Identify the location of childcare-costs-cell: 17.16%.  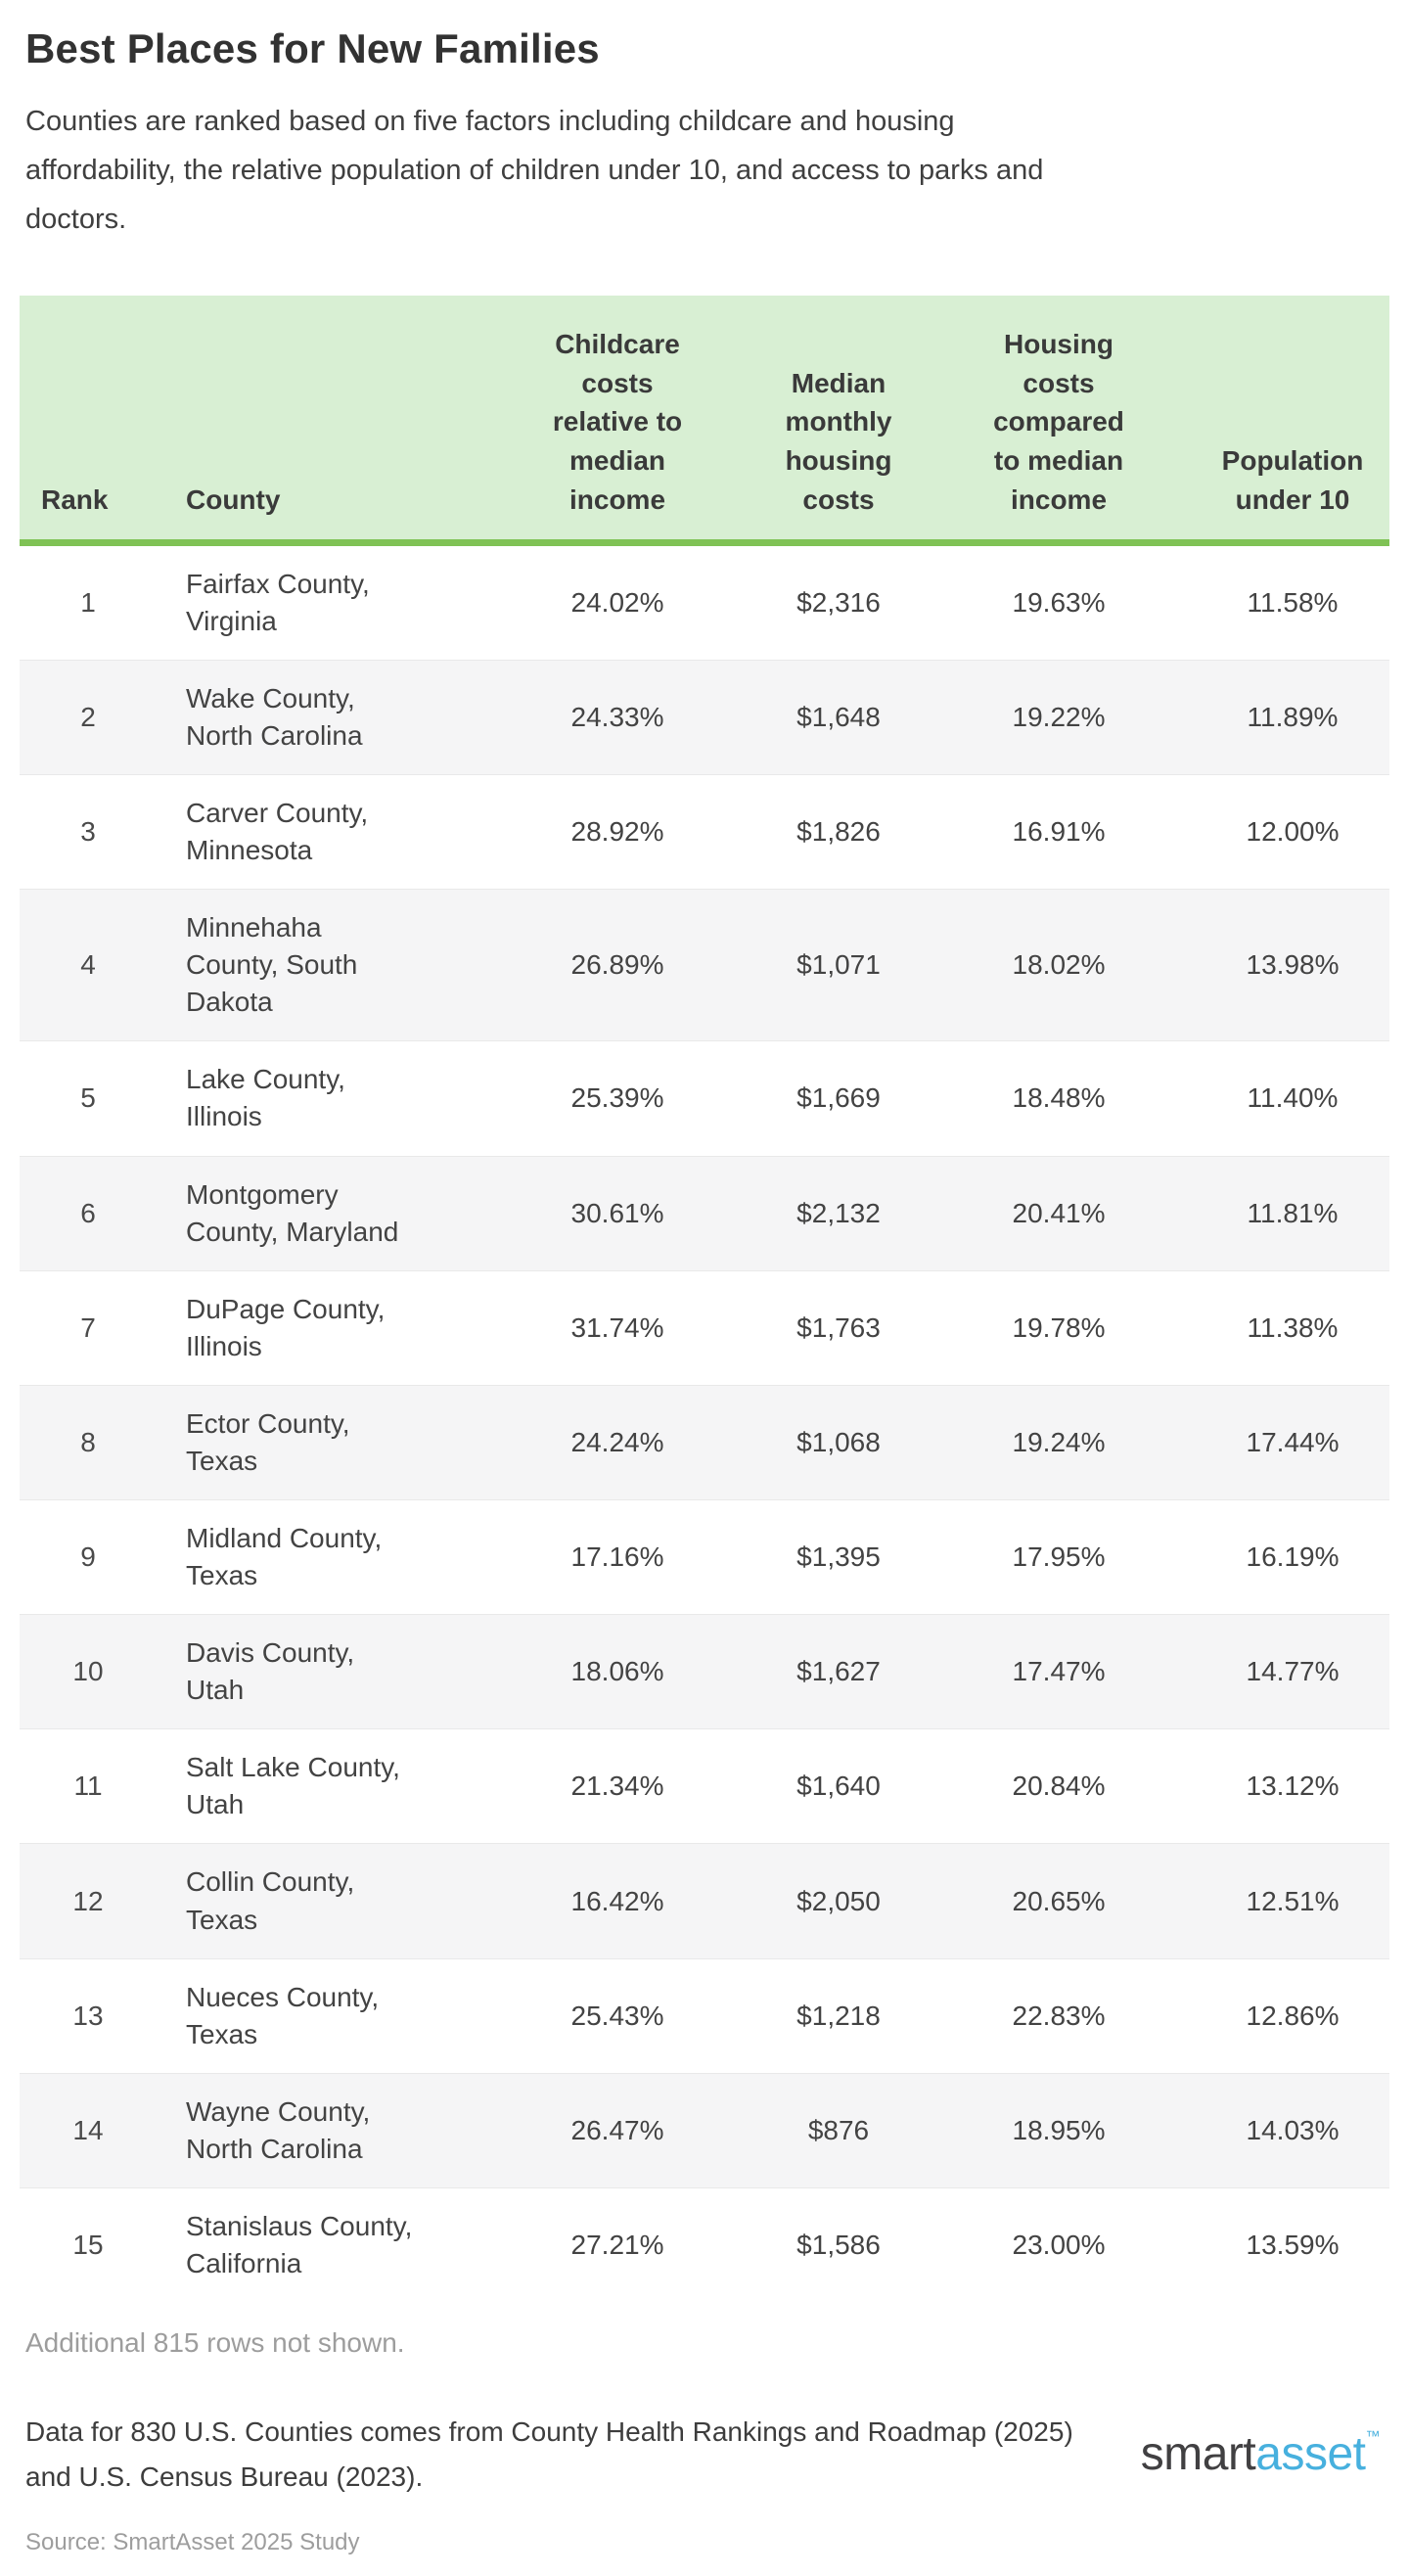
(617, 1557).